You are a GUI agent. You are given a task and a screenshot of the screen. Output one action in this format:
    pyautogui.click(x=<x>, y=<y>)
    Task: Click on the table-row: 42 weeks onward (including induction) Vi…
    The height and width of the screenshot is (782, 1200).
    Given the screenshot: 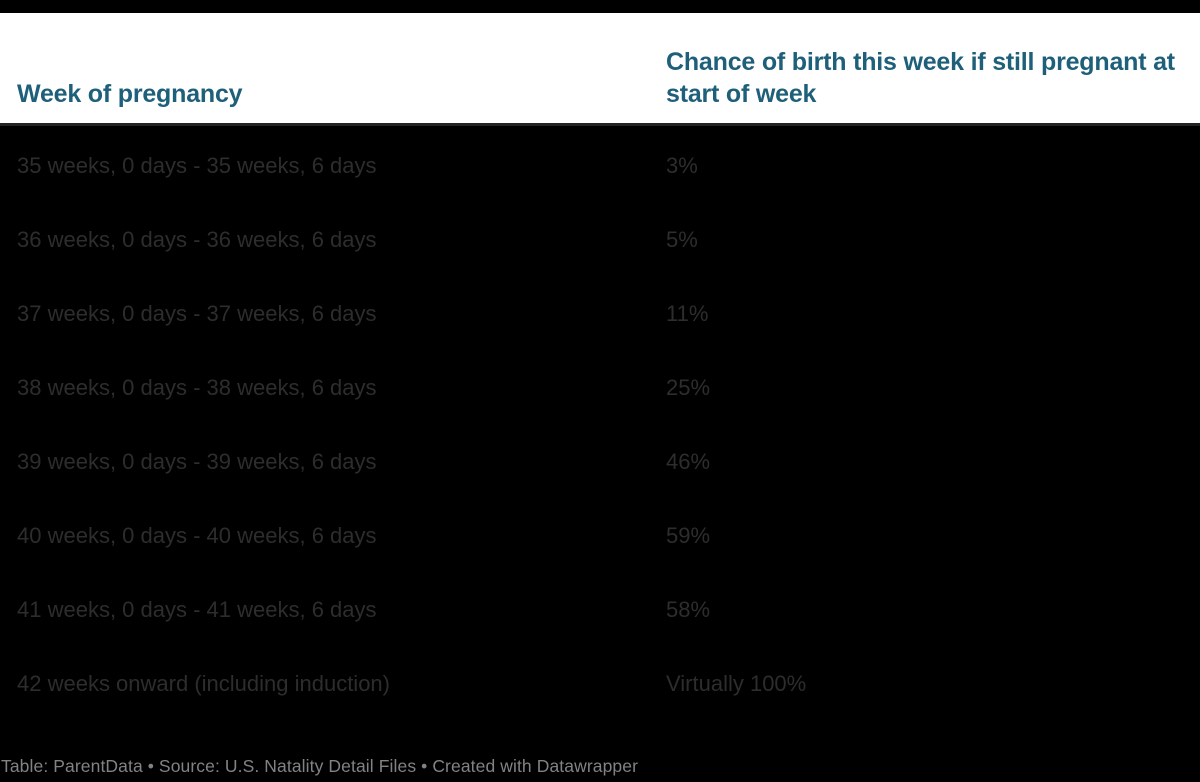 What is the action you would take?
    pyautogui.click(x=600, y=684)
    